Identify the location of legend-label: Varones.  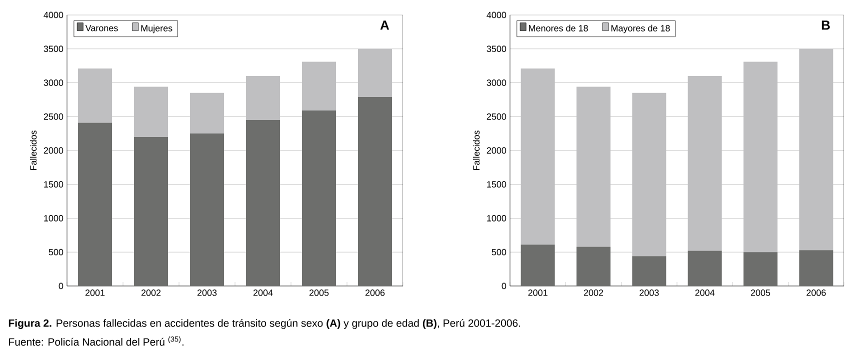
(101, 28).